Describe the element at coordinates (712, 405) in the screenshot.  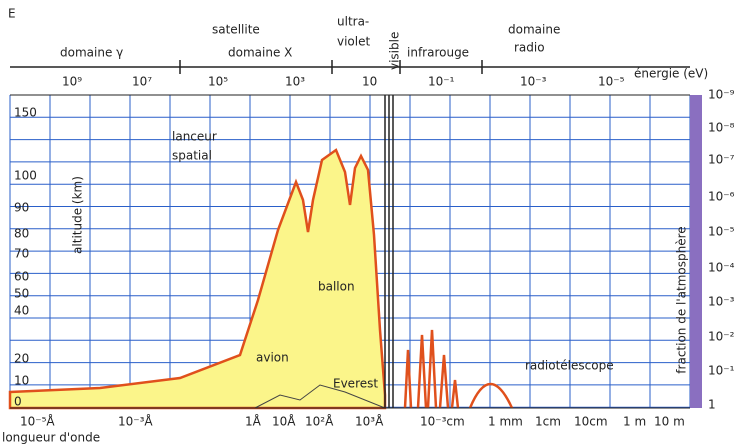
I see `fraction-tick: 1` at that location.